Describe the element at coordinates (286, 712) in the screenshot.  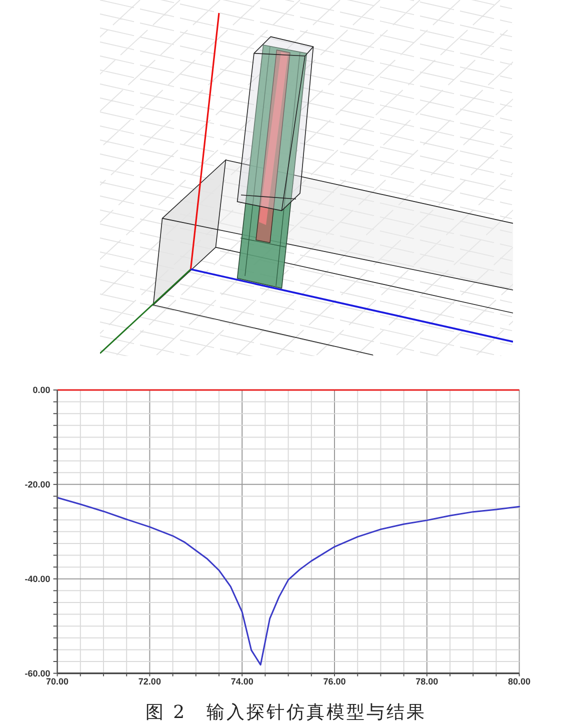
I see `caption: 图 2 输入探针仿真模型与结果` at that location.